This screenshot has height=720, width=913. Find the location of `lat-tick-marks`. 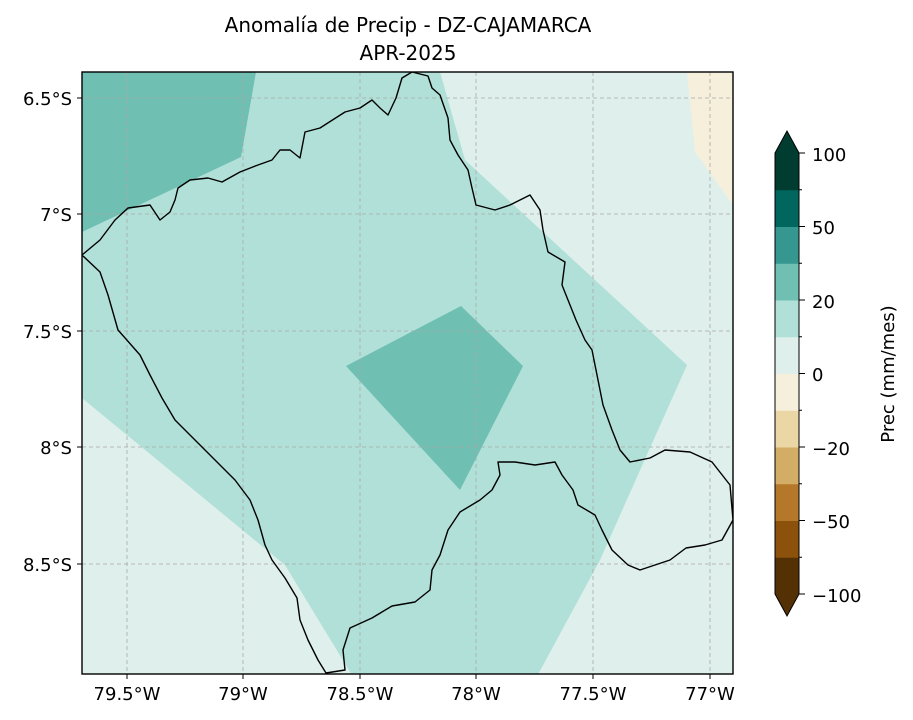

lat-tick-marks is located at coordinates (79, 331).